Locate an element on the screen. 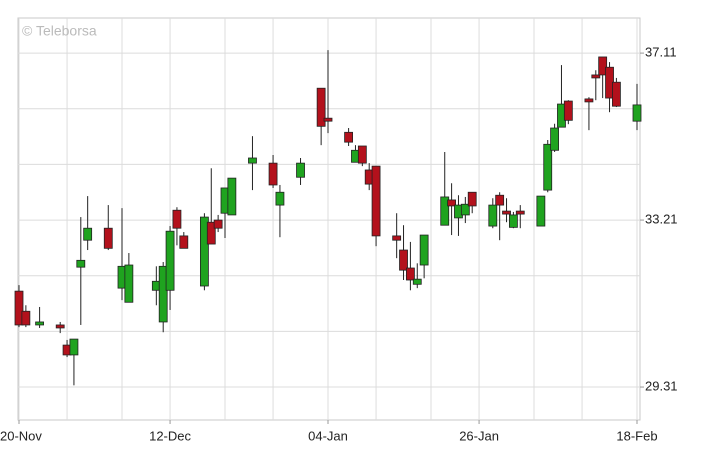 The image size is (703, 451). y-tick-label: 29.31 is located at coordinates (661, 385).